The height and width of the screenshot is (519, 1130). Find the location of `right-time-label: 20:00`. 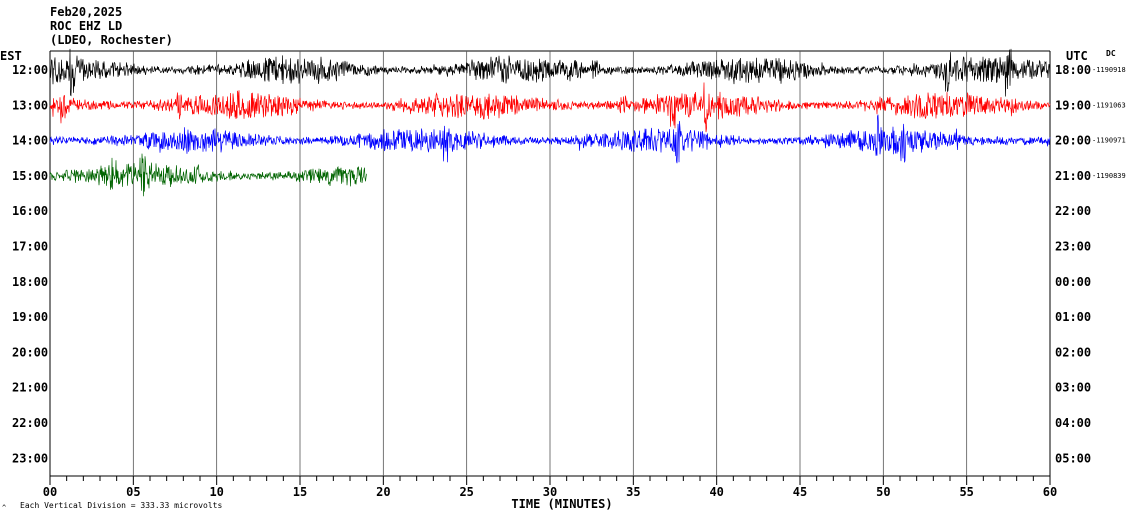

right-time-label: 20:00 is located at coordinates (1073, 141).